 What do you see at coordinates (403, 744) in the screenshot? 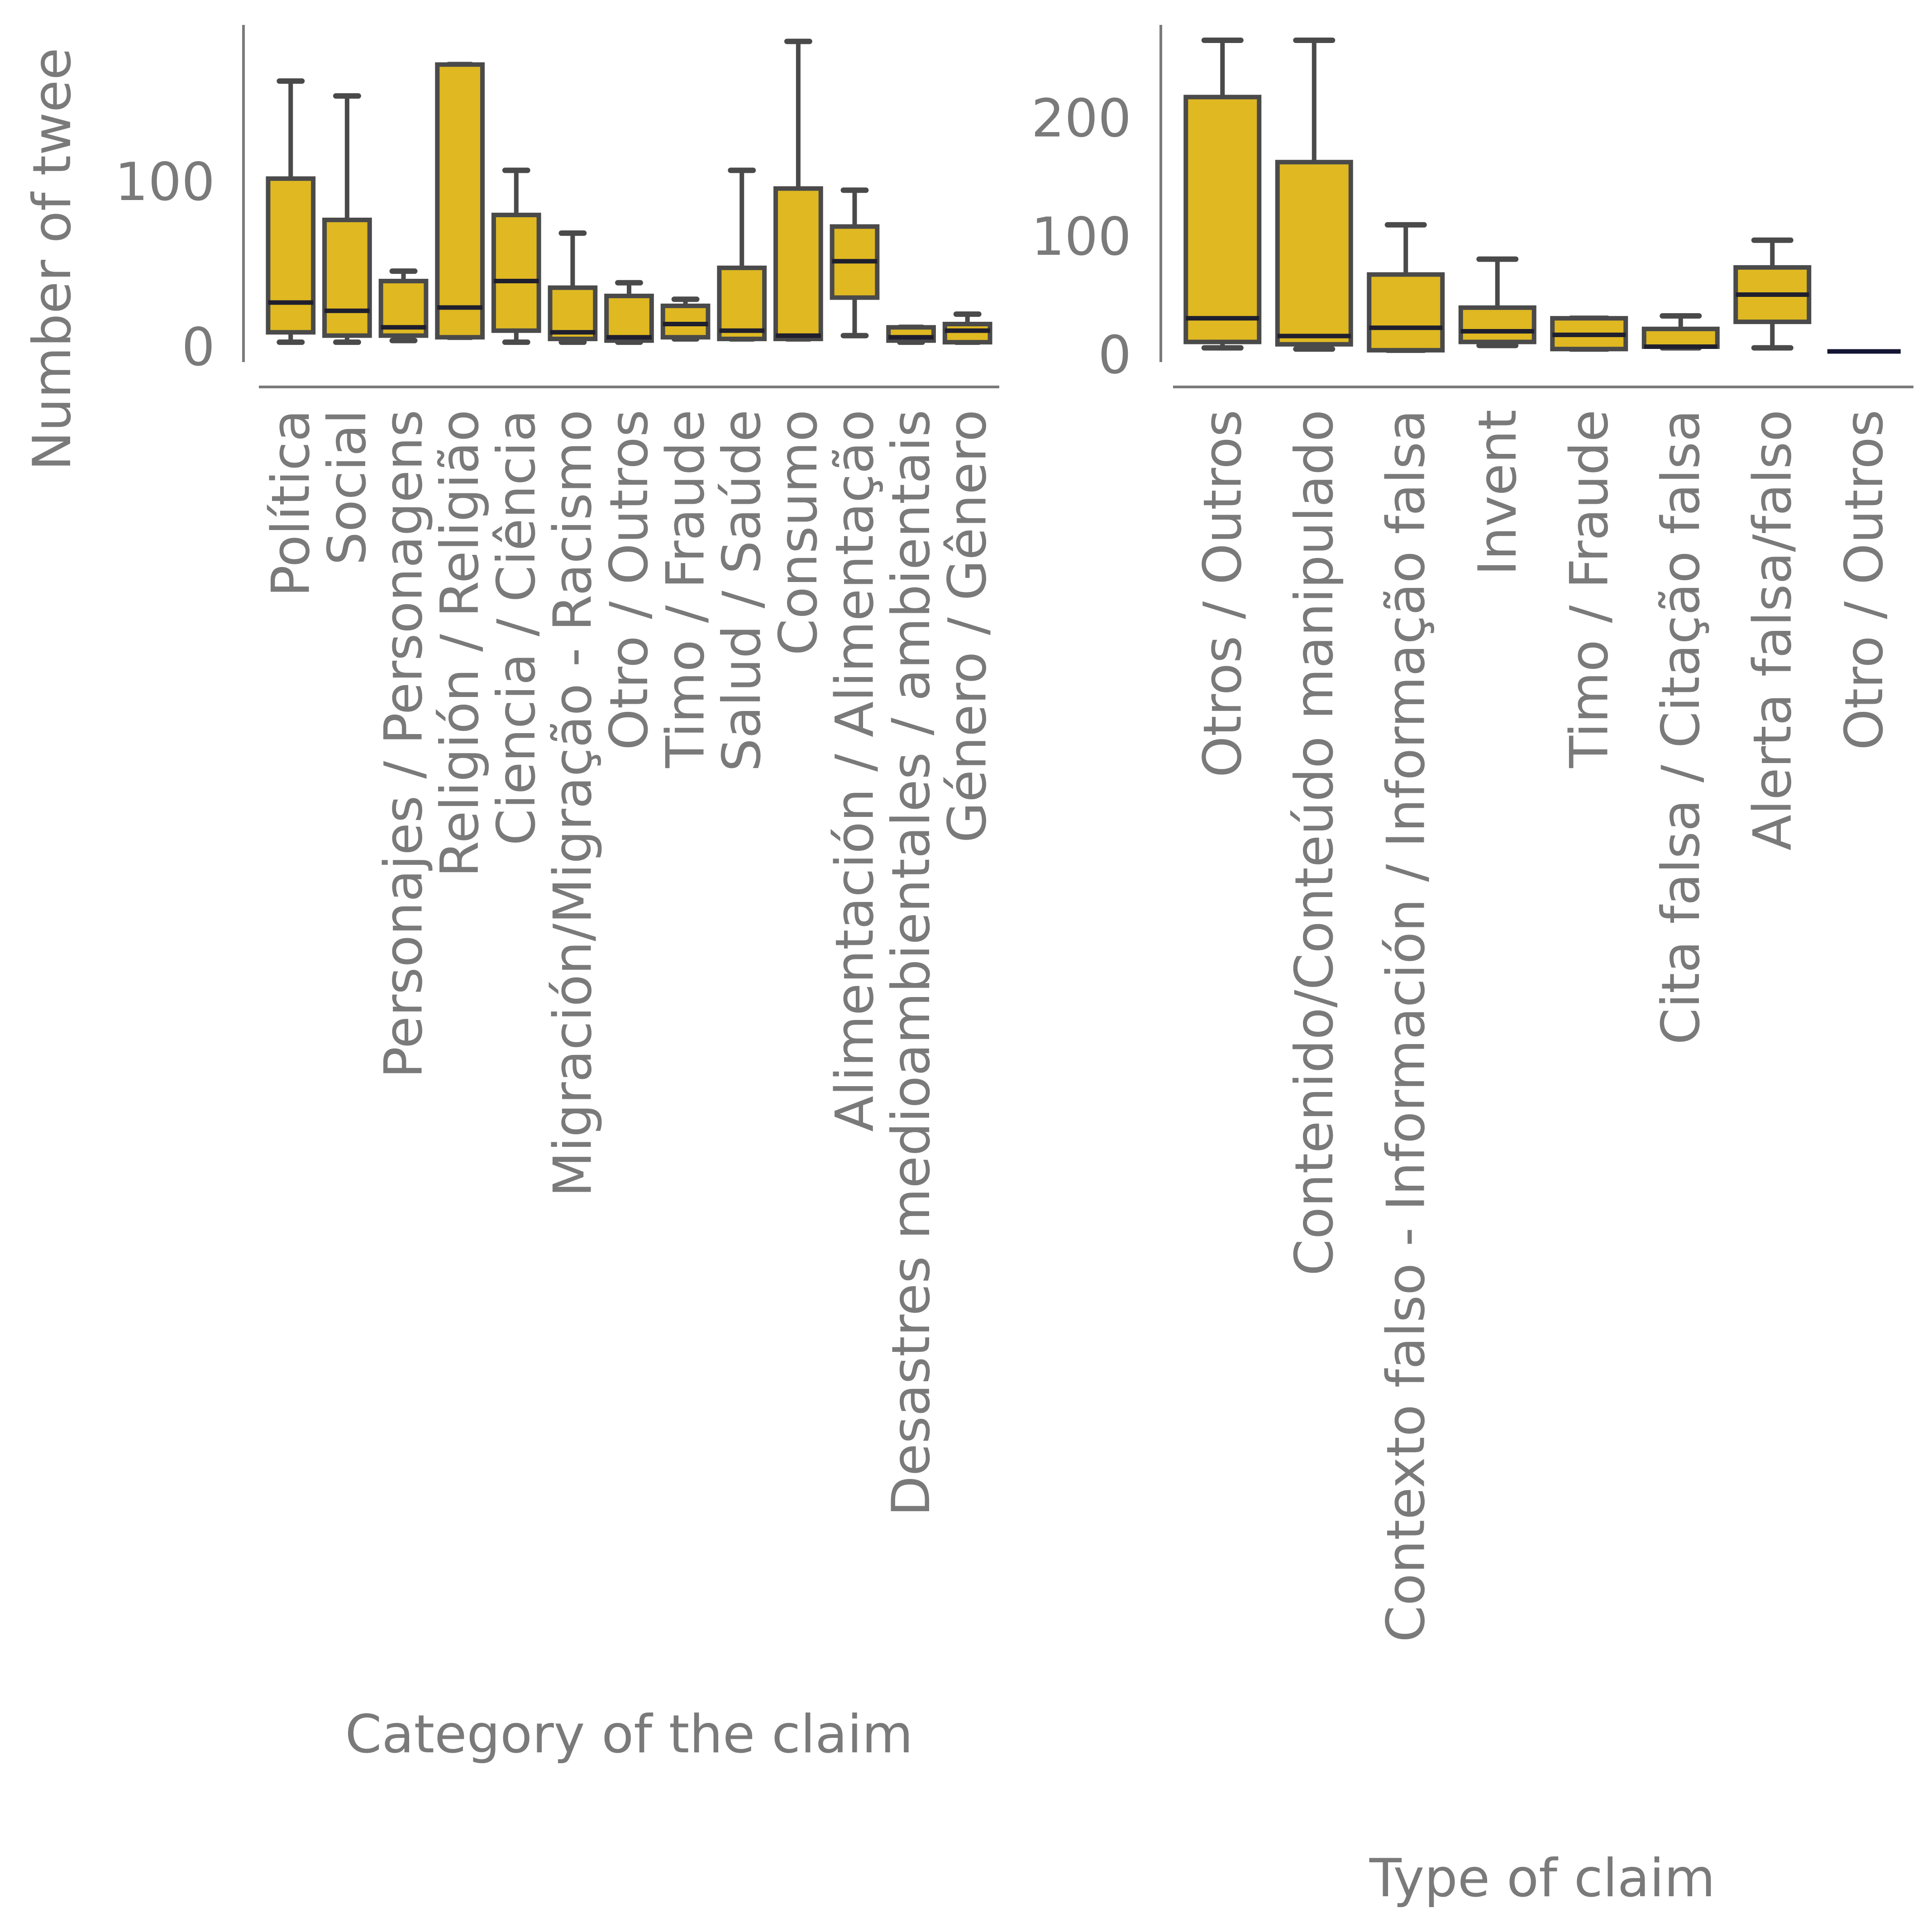
I see `x-tick-label: Personajes / Personagens` at bounding box center [403, 744].